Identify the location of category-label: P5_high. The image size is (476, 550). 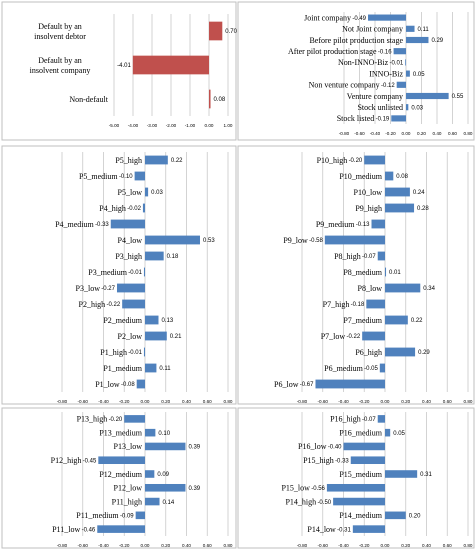
(128, 160).